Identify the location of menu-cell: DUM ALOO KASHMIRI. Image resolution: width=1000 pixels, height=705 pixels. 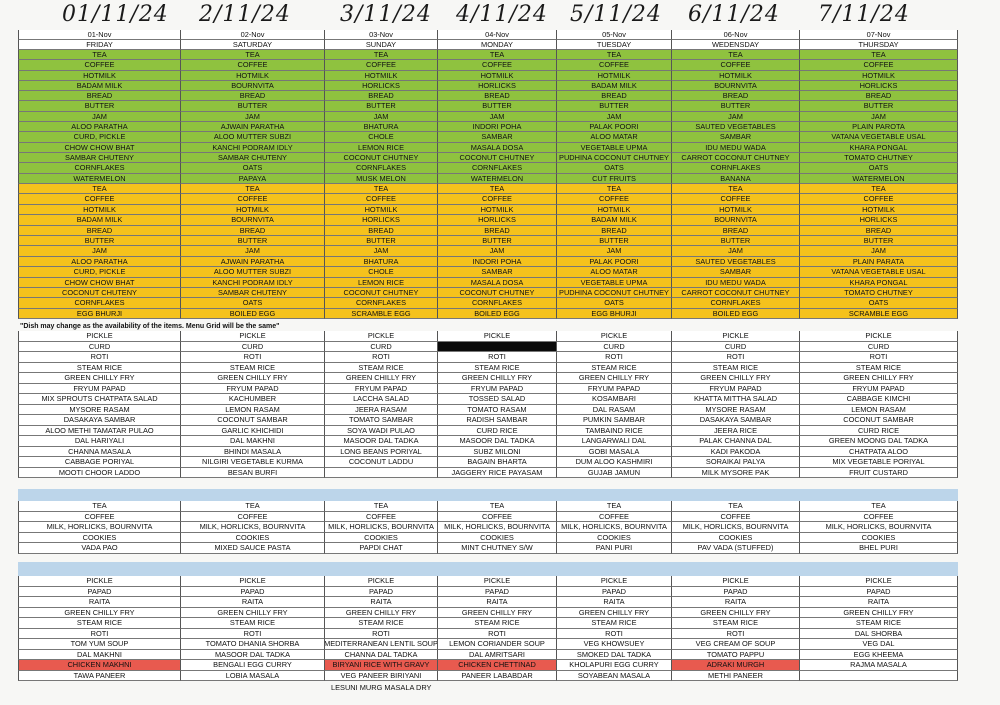
(613, 462).